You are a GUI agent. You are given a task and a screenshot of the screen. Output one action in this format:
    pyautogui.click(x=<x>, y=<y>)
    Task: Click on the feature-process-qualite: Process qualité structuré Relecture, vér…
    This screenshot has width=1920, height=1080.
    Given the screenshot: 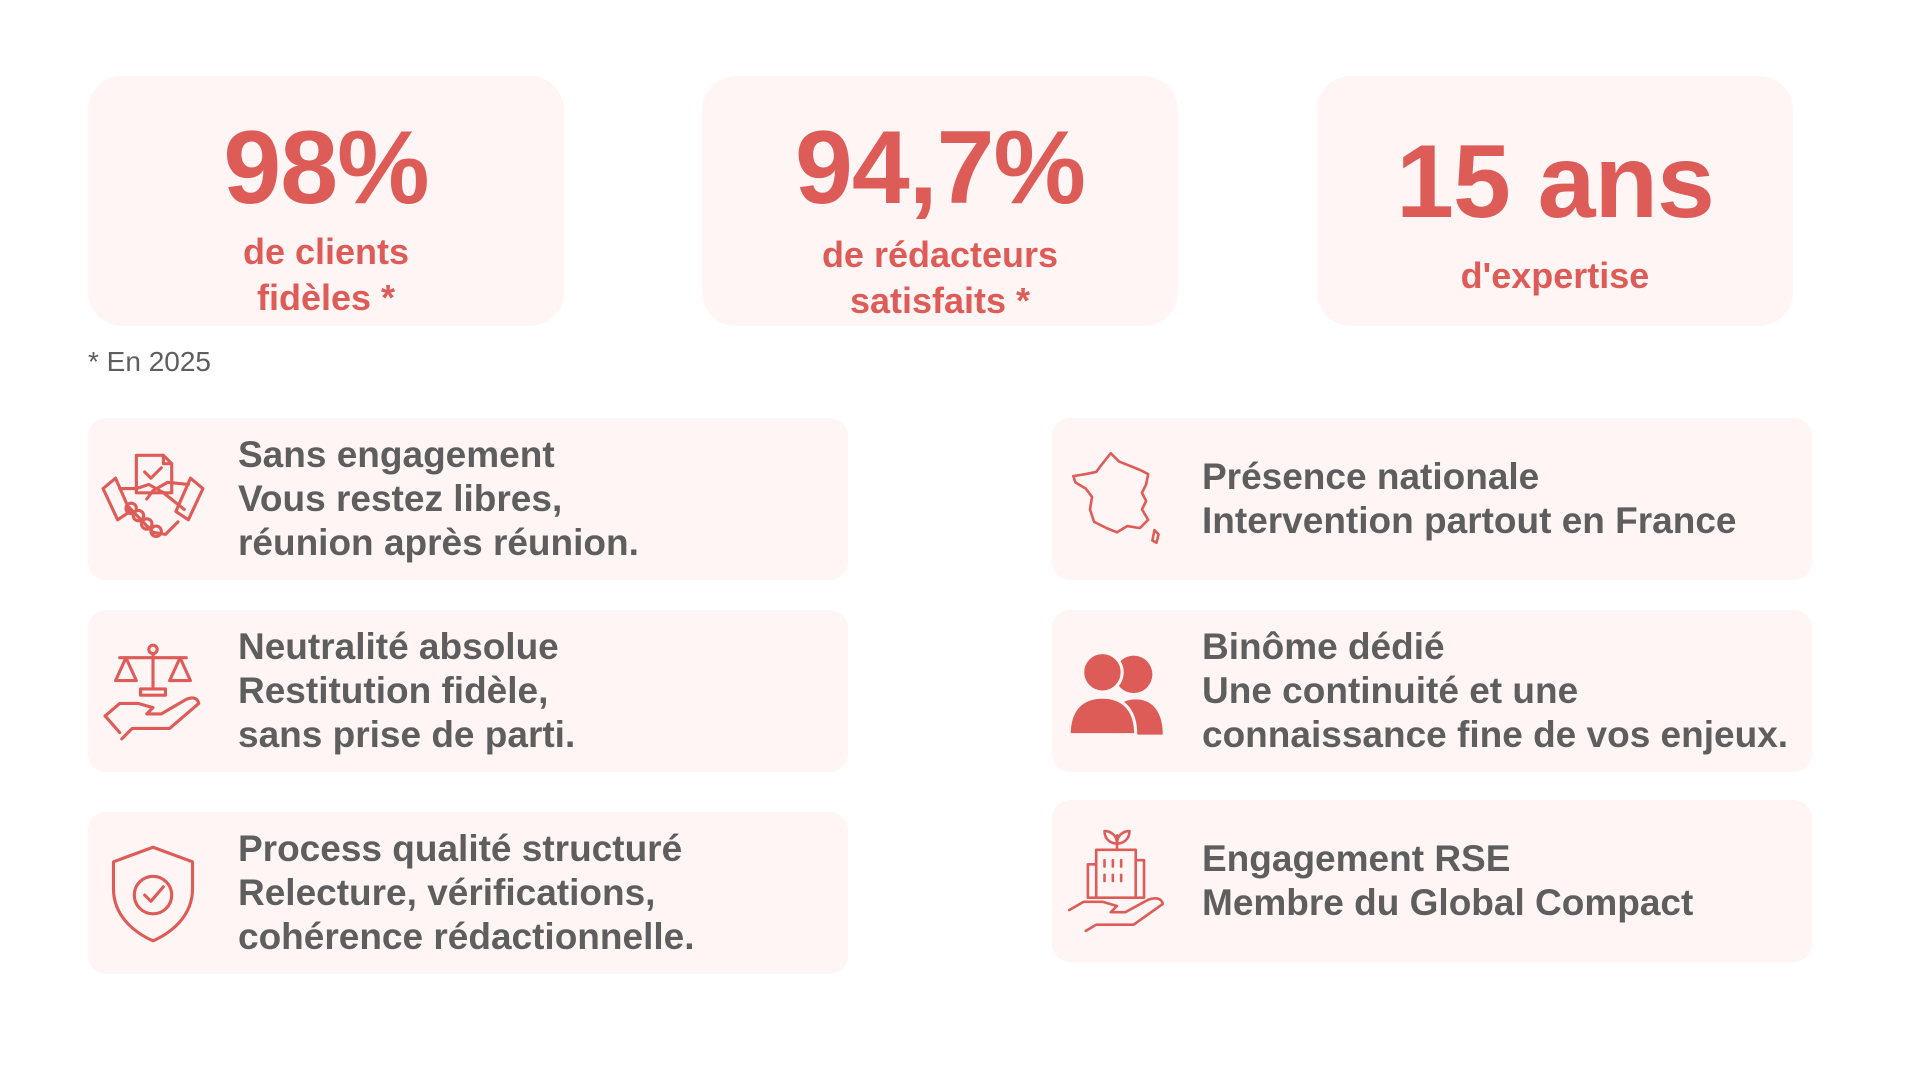 What is the action you would take?
    pyautogui.click(x=468, y=893)
    